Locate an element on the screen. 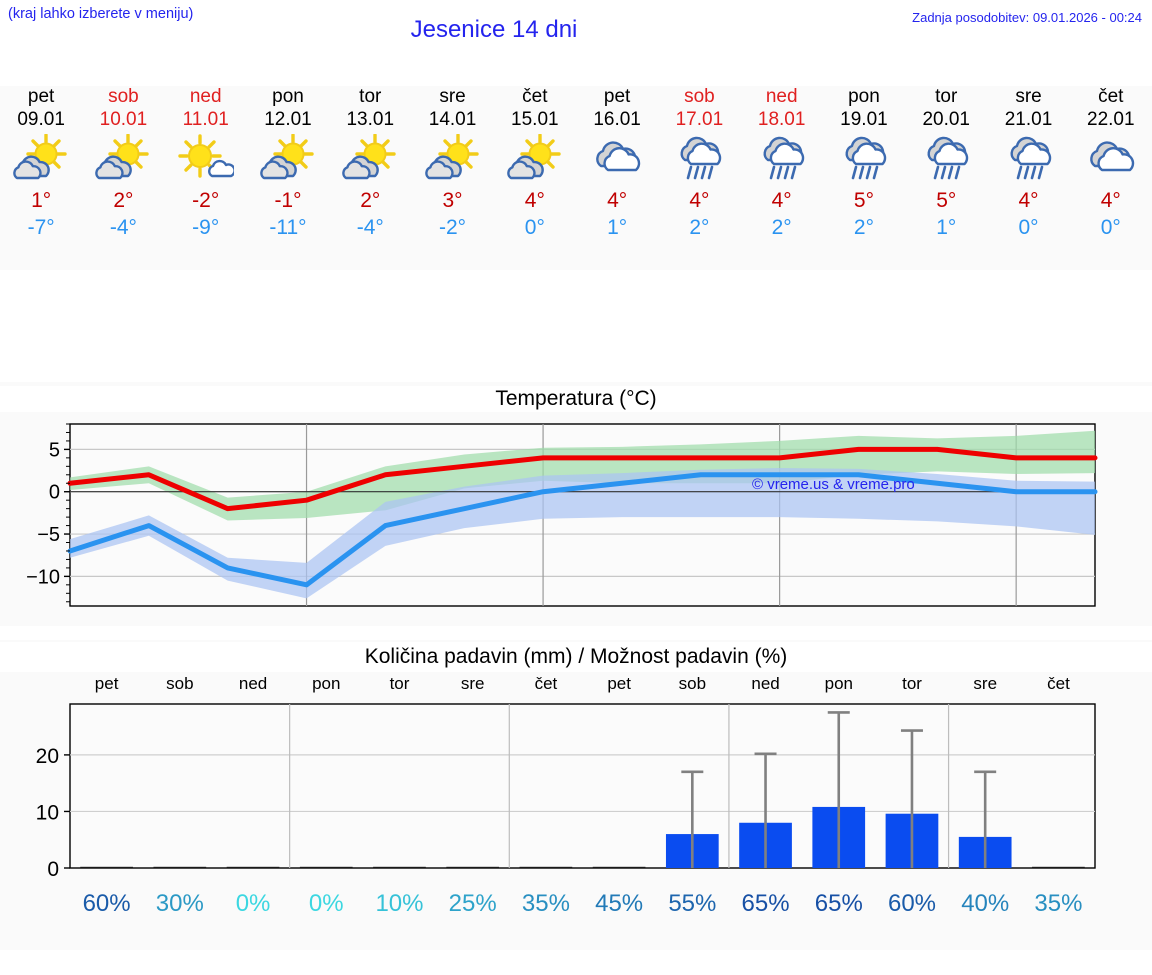 The height and width of the screenshot is (975, 1152). precipitation-probability-row: 60% 30% 0% 0% 10% 25% 35% 45% 55% 65% 65% 60% 40% 35% is located at coordinates (576, 910).